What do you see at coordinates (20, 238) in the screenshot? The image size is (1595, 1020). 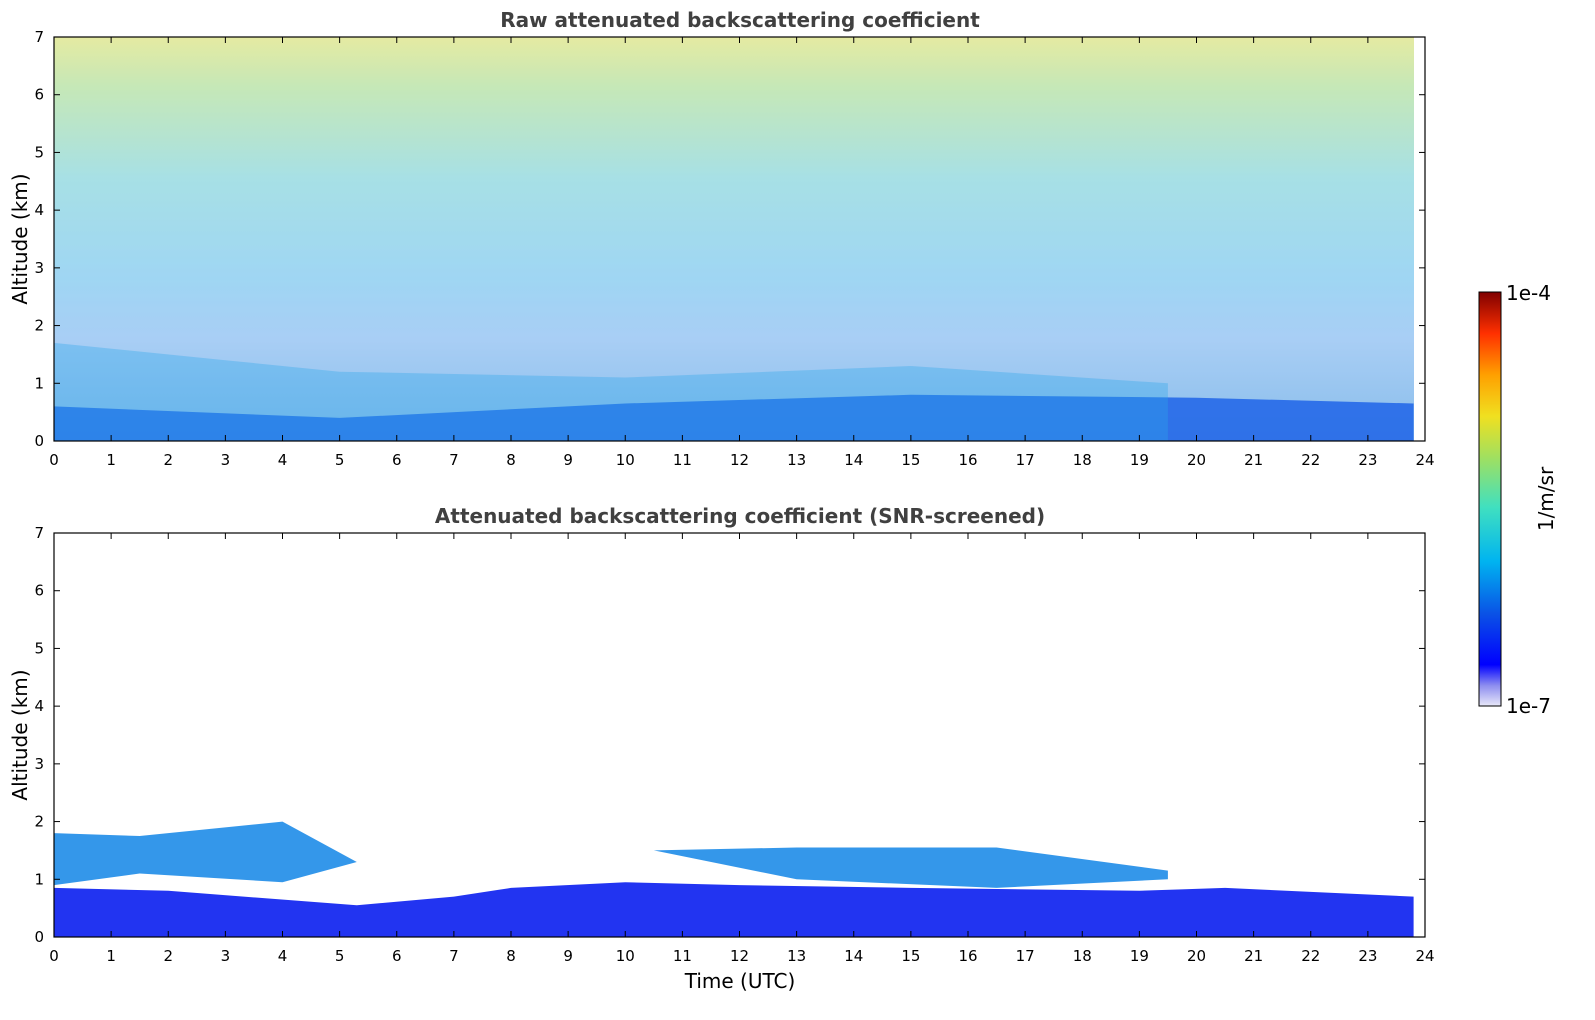 I see `raw-y-axis-label: Altitude (km)` at bounding box center [20, 238].